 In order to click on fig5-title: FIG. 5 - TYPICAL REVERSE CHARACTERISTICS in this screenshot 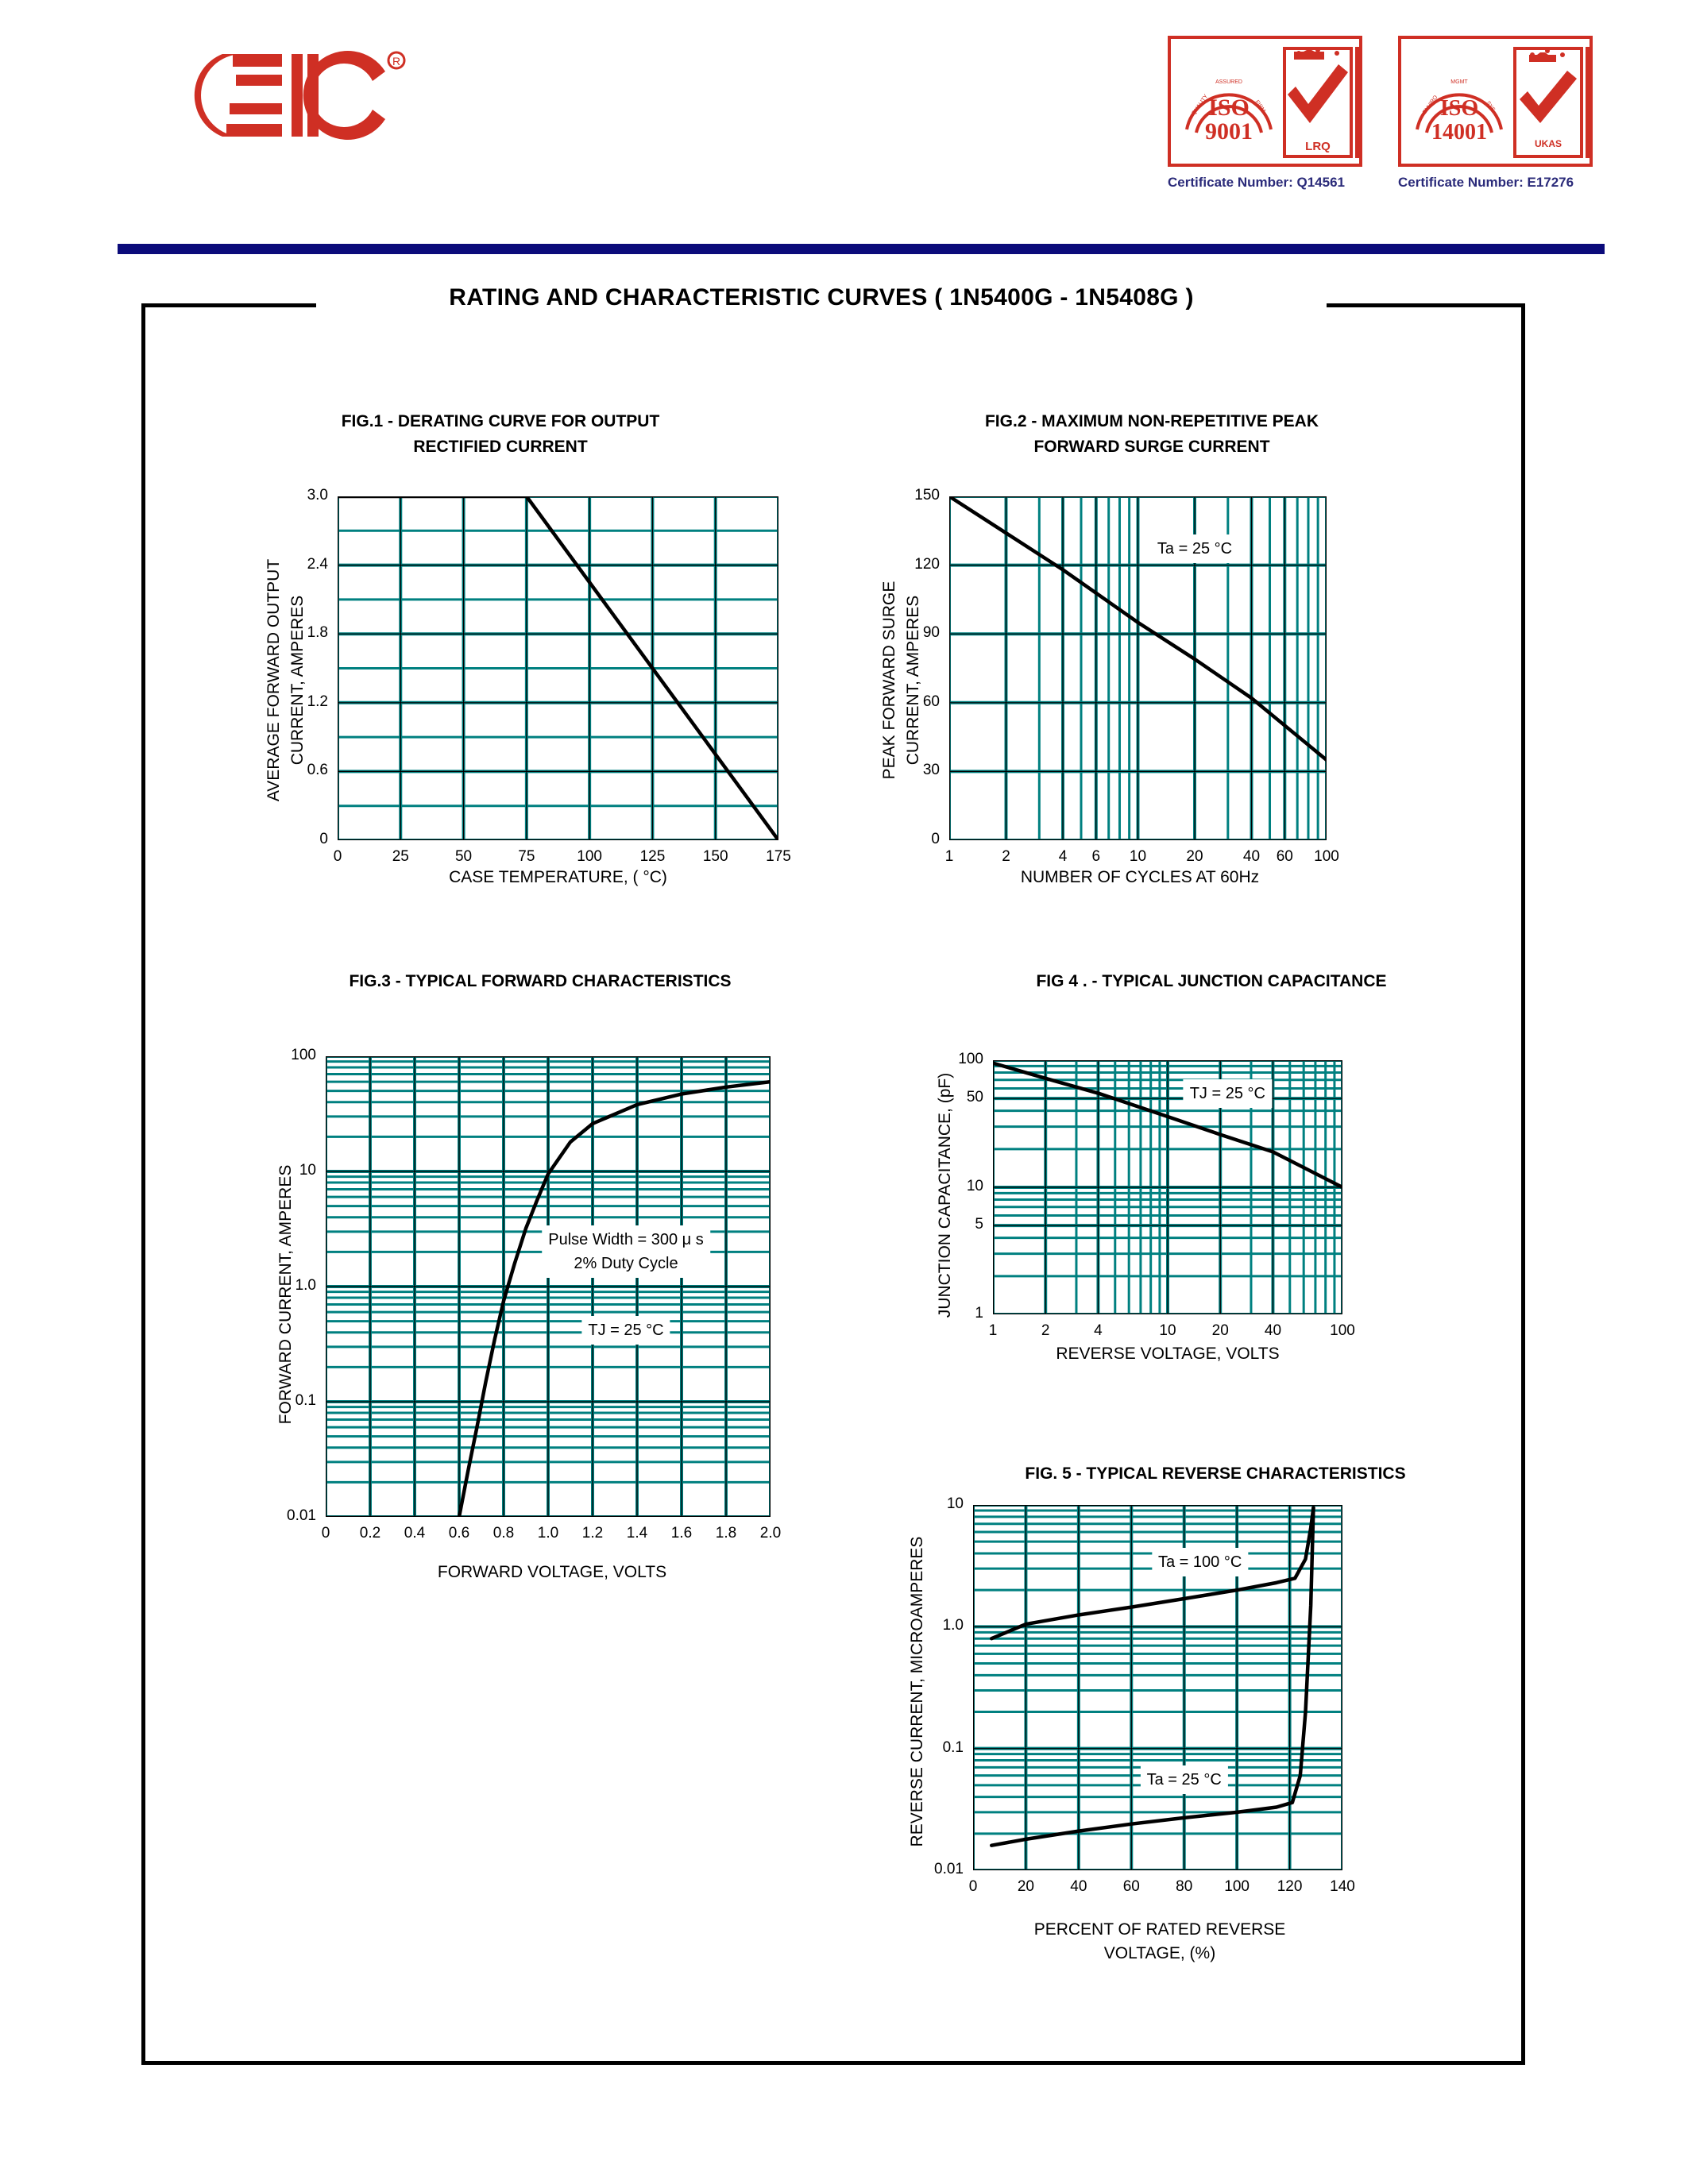, I will do `click(1215, 1474)`.